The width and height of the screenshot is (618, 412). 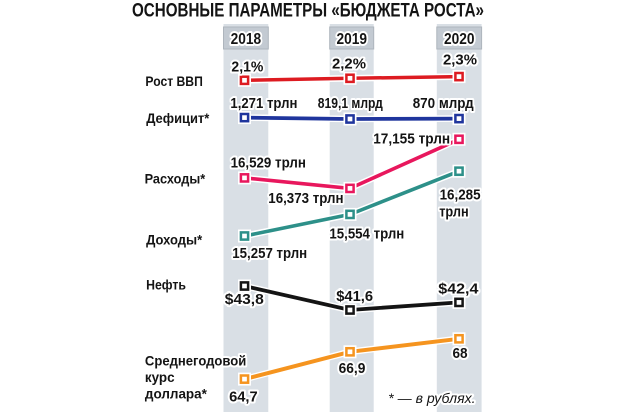 What do you see at coordinates (308, 11) in the screenshot?
I see `svg-text:ОСНОВНЫЕ ПАРАМЕТРЫ «БЮДЖЕТА РО: ОСНОВНЫЕ ПАРАМЕТРЫ «БЮДЖЕТА РОСТА»` at bounding box center [308, 11].